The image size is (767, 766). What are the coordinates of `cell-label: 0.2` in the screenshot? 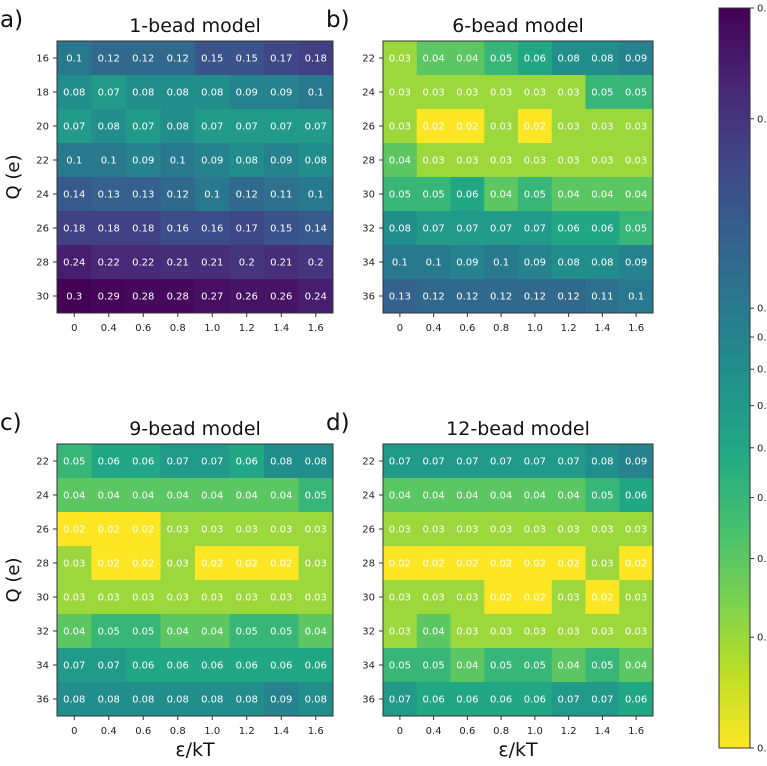 It's located at (316, 263).